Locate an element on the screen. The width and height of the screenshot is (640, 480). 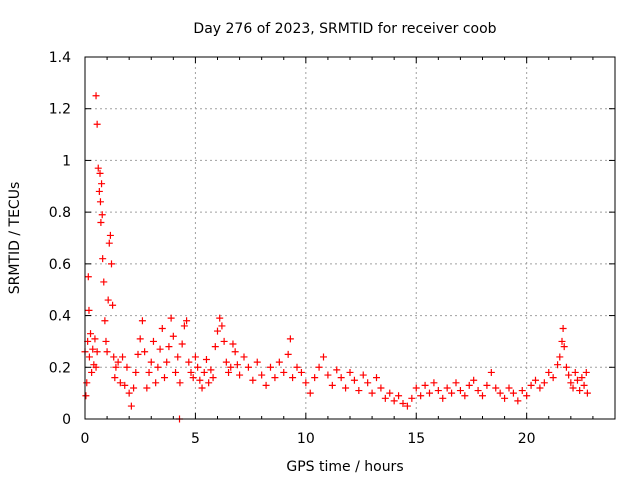
x-tick-label: 0 is located at coordinates (85, 439).